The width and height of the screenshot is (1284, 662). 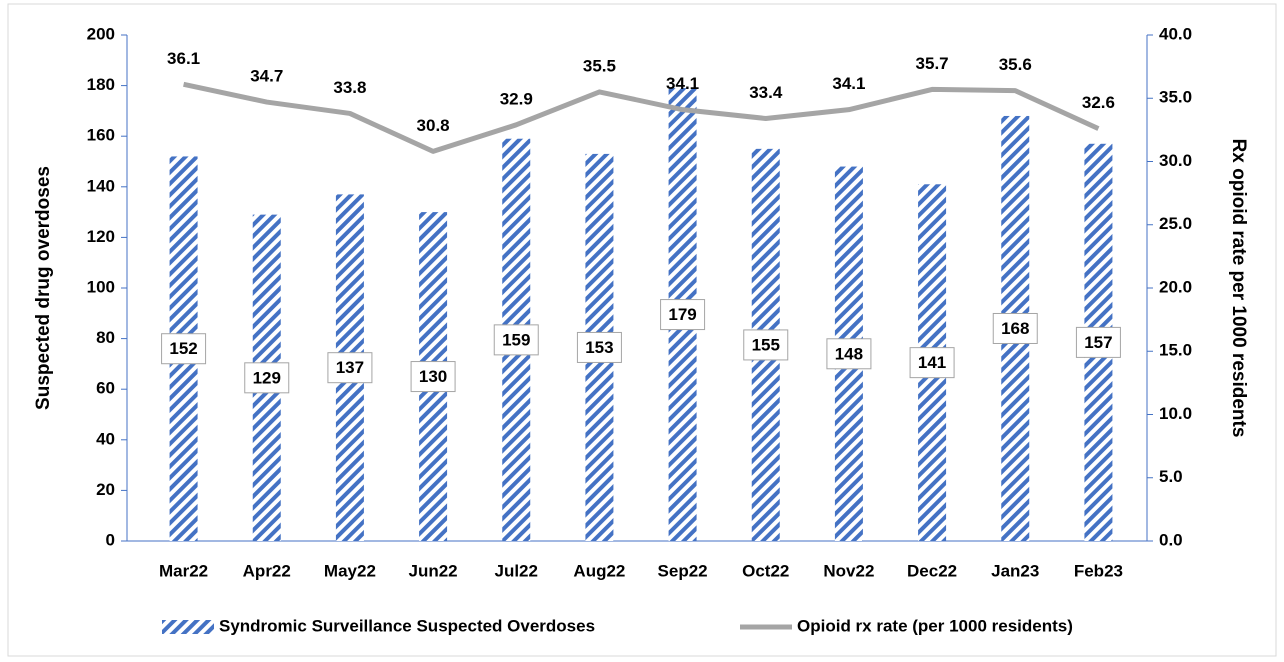 What do you see at coordinates (765, 570) in the screenshot?
I see `x-tick-label: Oct22` at bounding box center [765, 570].